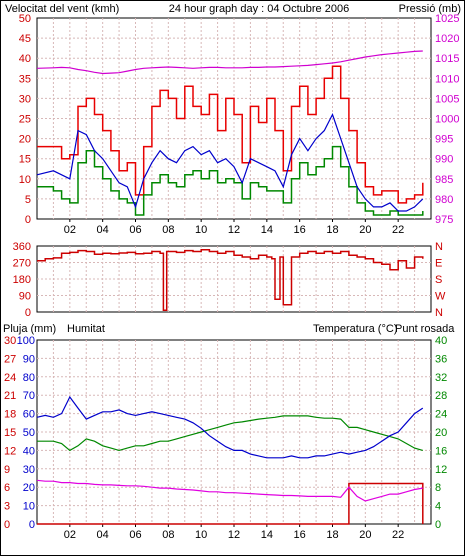 The height and width of the screenshot is (557, 465). Describe the element at coordinates (229, 62) in the screenshot. I see `pressure-line` at that location.